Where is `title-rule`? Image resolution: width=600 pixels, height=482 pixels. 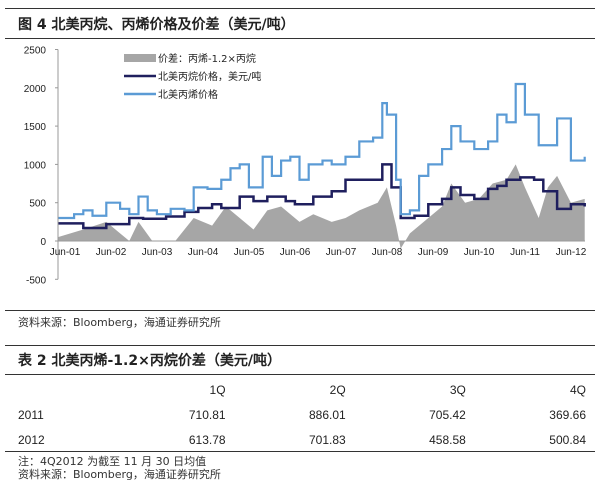 title-rule is located at coordinates (300, 38).